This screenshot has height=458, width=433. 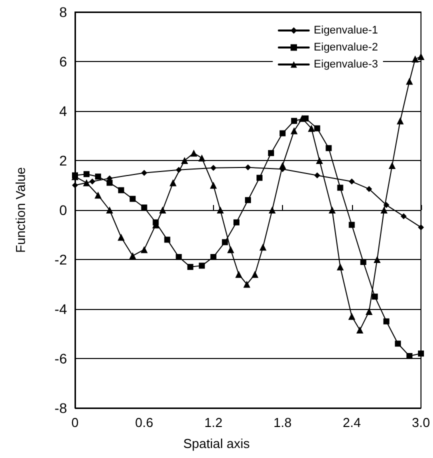 What do you see at coordinates (61, 260) in the screenshot?
I see `y-tick-label: -2` at bounding box center [61, 260].